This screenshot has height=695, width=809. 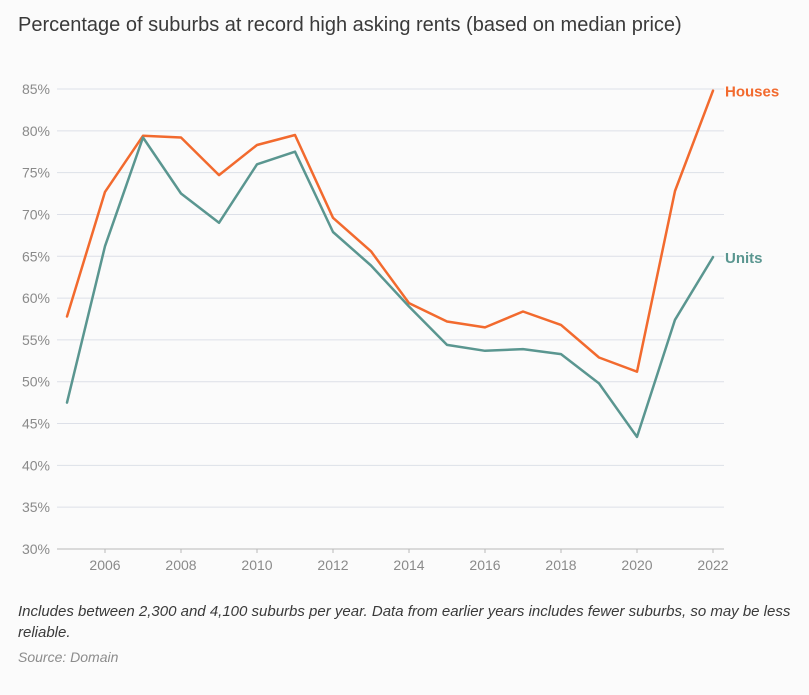 What do you see at coordinates (36, 319) in the screenshot?
I see `y-axis: 30% 35% 40% 45% 50% 55% 60% 65% 70% 75% 80% 85%` at bounding box center [36, 319].